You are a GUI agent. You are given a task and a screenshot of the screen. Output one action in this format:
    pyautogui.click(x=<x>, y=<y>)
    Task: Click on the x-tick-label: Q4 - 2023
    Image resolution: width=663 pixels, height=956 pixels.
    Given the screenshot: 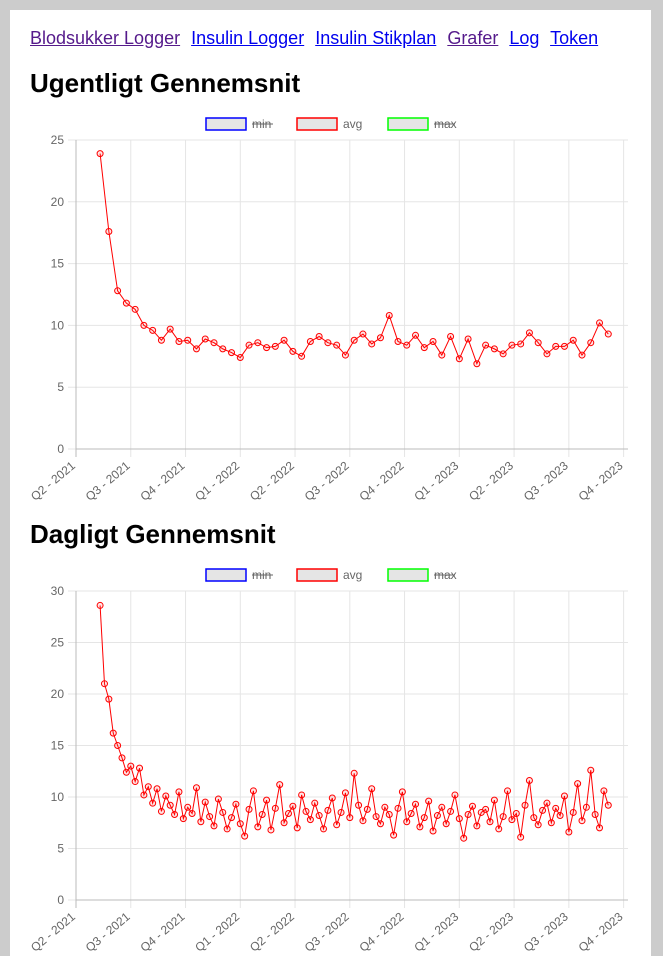 What is the action you would take?
    pyautogui.click(x=601, y=931)
    